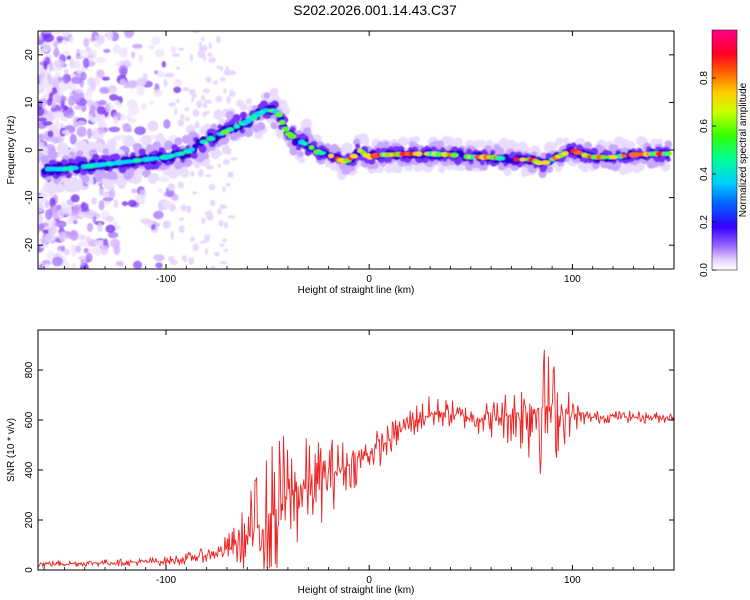 This screenshot has width=750, height=600. Describe the element at coordinates (369, 279) in the screenshot. I see `x-tick-label: 0` at that location.